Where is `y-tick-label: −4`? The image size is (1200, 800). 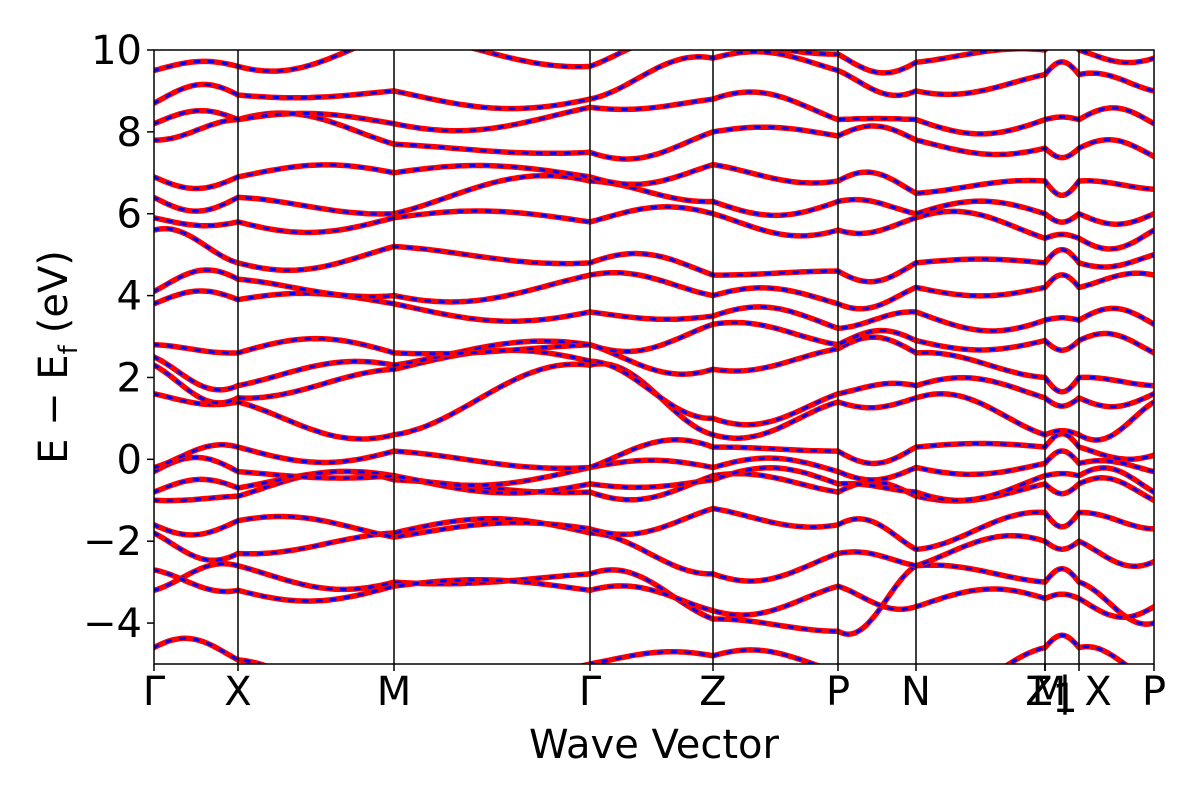 y-tick-label: −4 is located at coordinates (112, 624).